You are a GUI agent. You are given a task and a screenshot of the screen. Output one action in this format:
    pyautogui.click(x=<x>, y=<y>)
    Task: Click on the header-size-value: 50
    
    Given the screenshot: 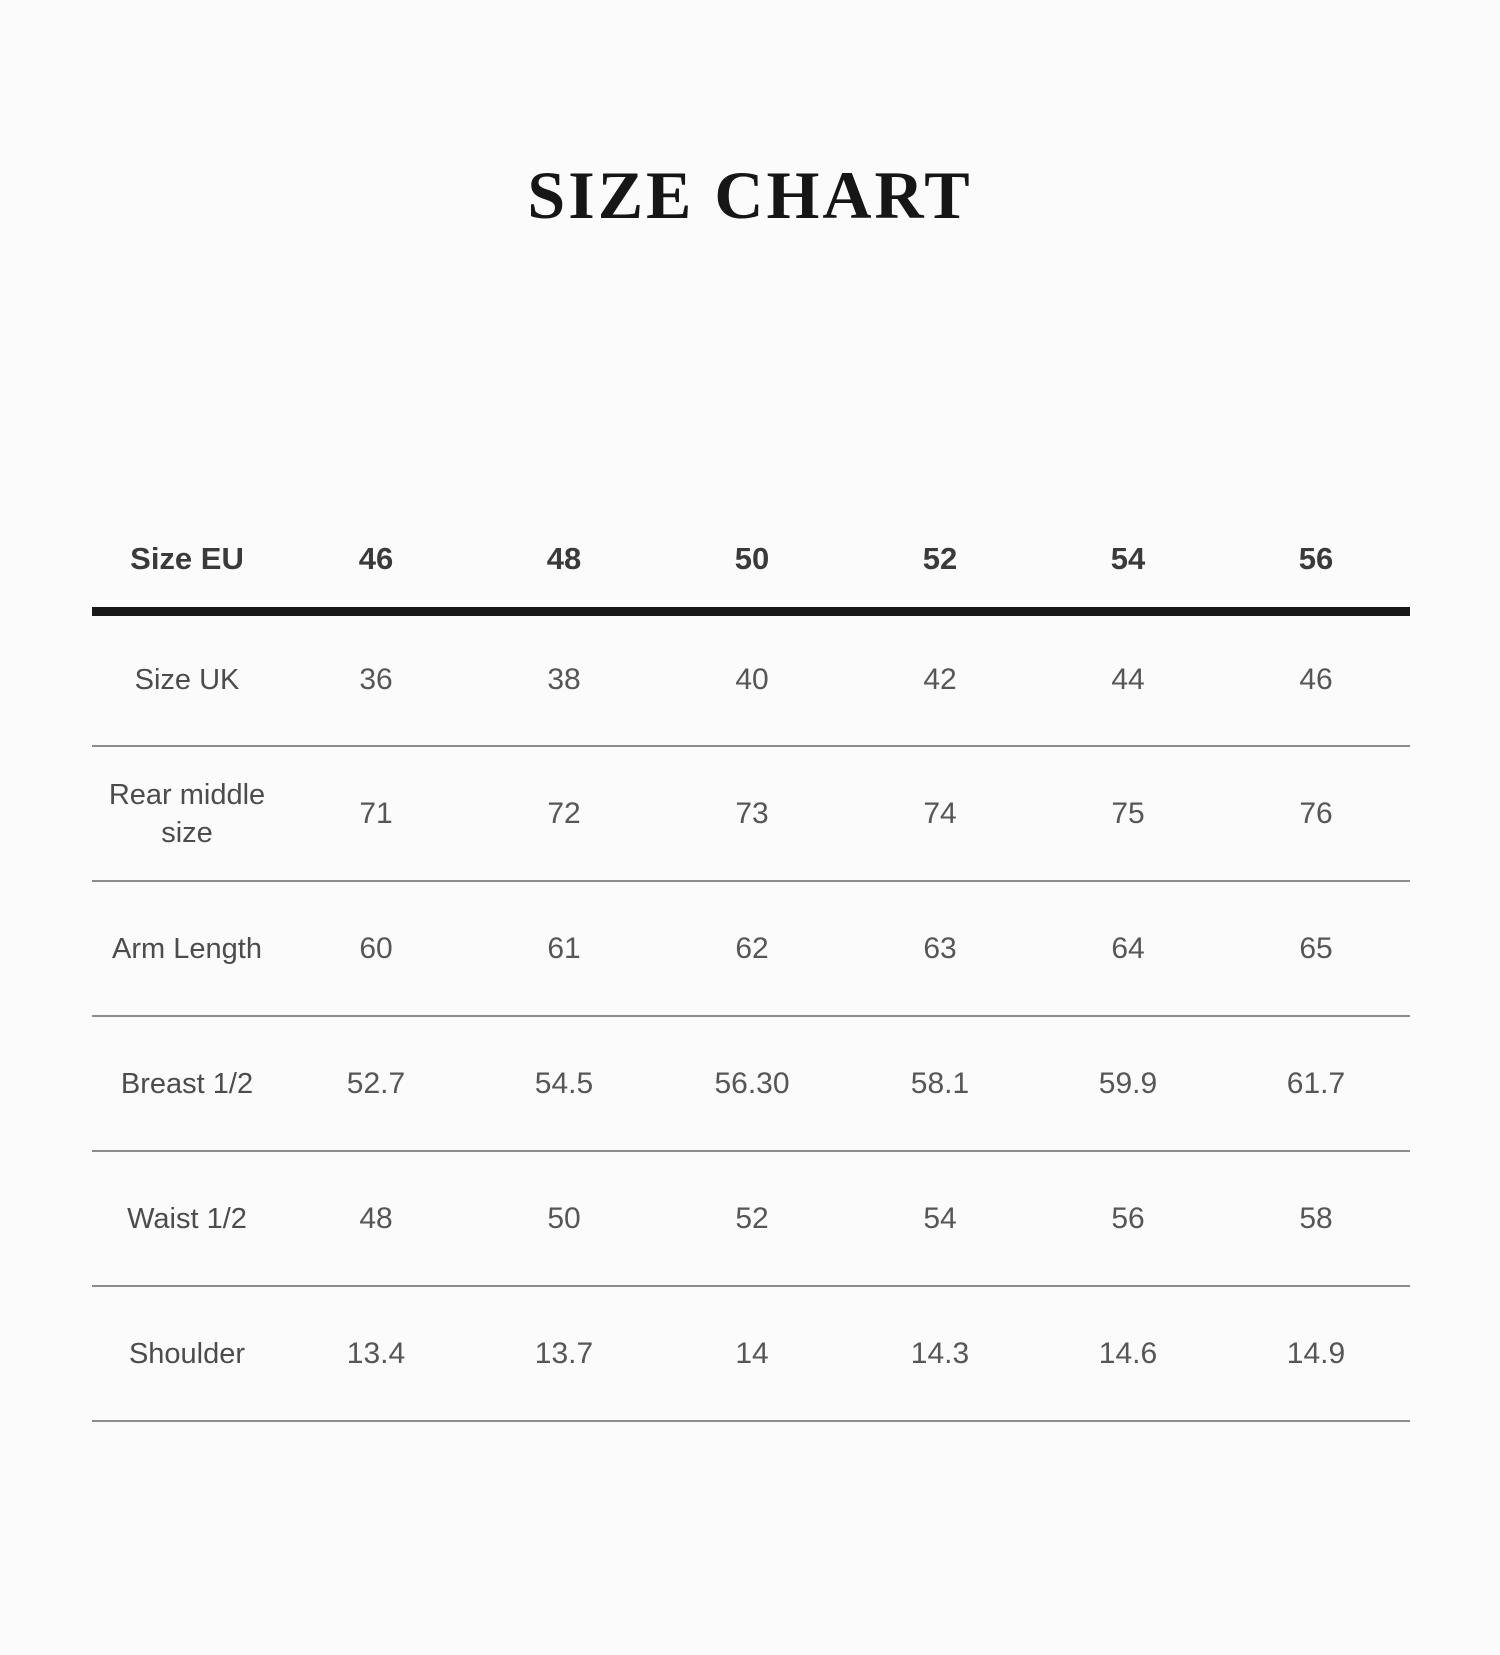 What is the action you would take?
    pyautogui.click(x=752, y=563)
    